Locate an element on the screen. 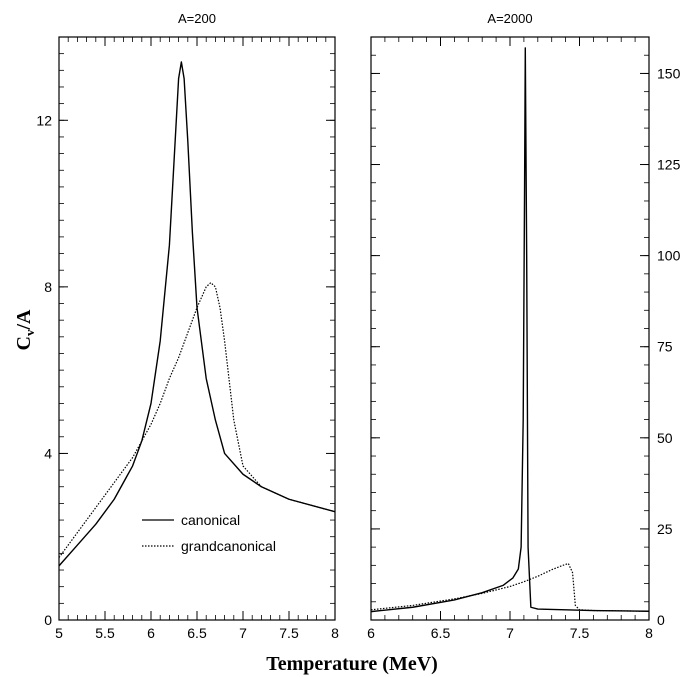 The image size is (681, 677). y-tick-label-a2000: 100 is located at coordinates (669, 256).